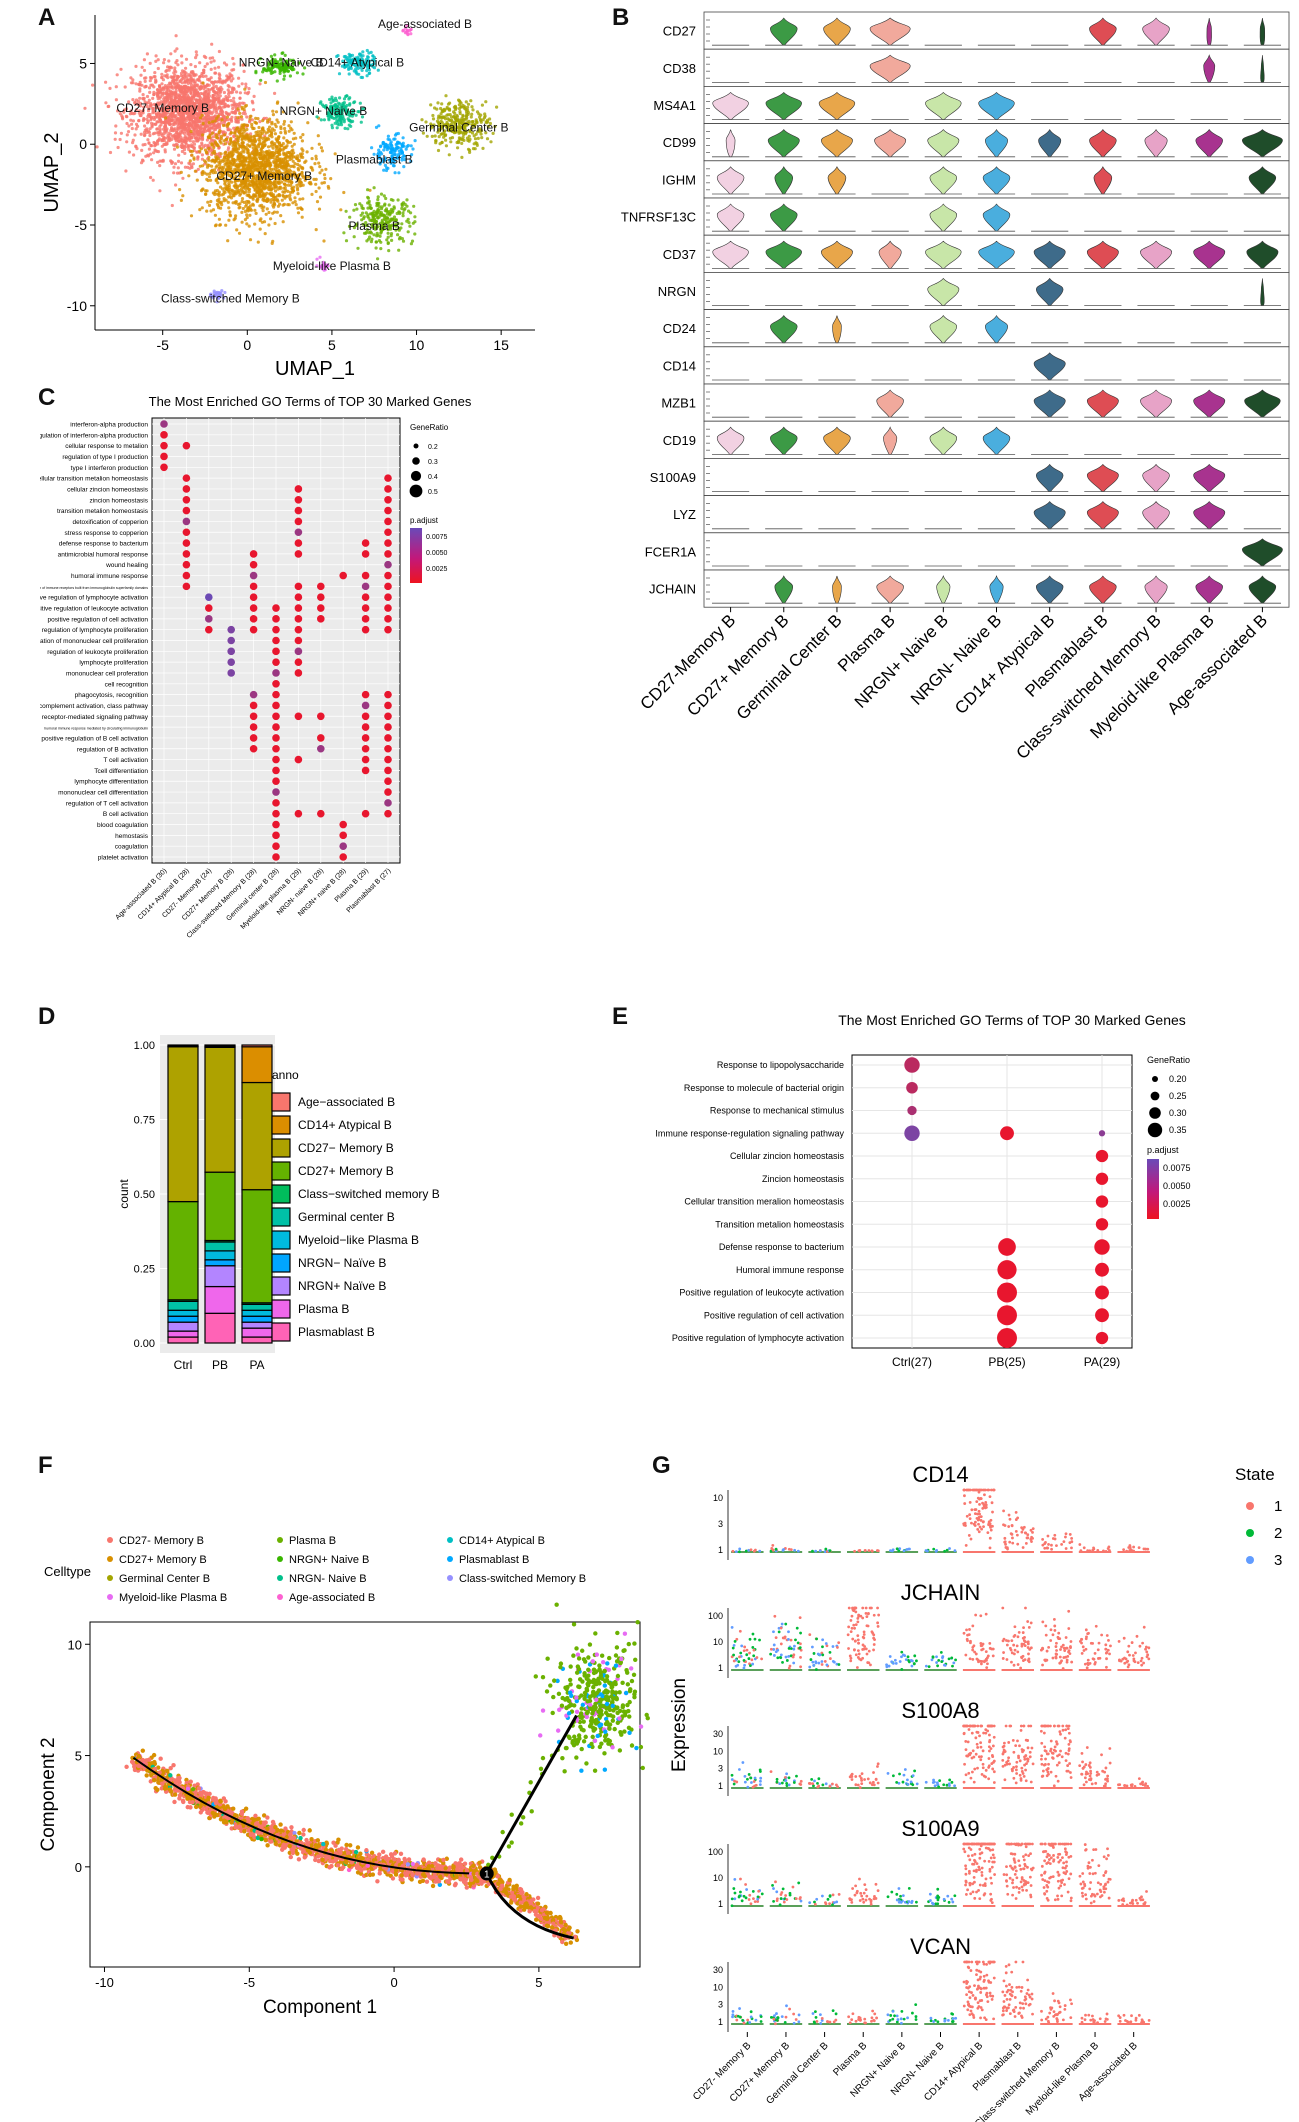  What do you see at coordinates (95, 630) in the screenshot?
I see `go-c-term: regulation of lymphocyte proliferation` at bounding box center [95, 630].